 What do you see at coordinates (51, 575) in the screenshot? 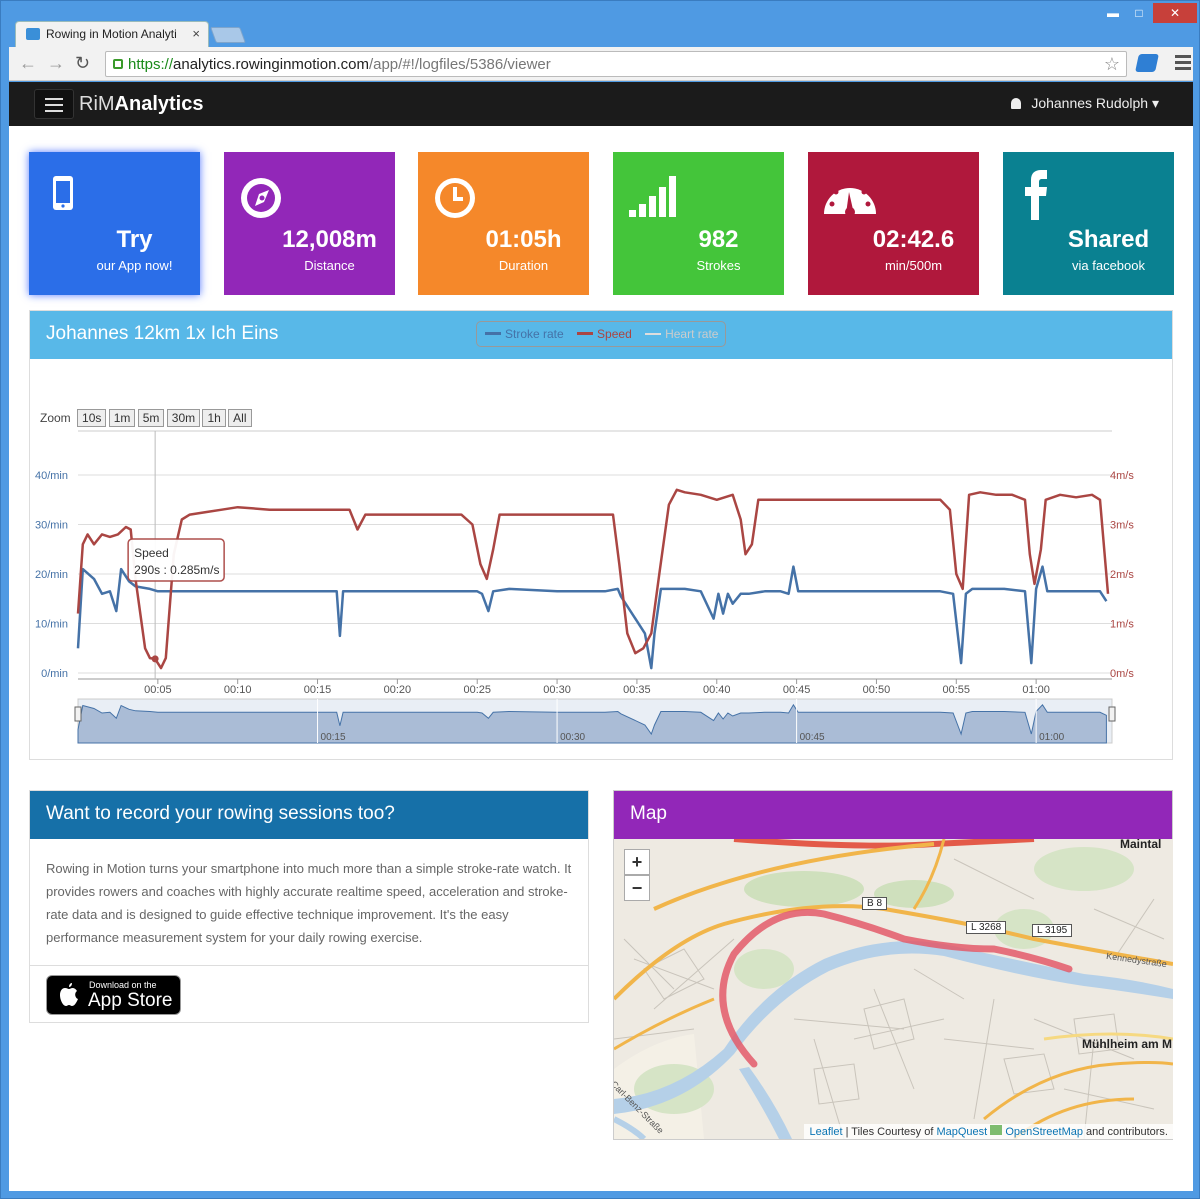
I see `y-left-tick-label: 20/min` at bounding box center [51, 575].